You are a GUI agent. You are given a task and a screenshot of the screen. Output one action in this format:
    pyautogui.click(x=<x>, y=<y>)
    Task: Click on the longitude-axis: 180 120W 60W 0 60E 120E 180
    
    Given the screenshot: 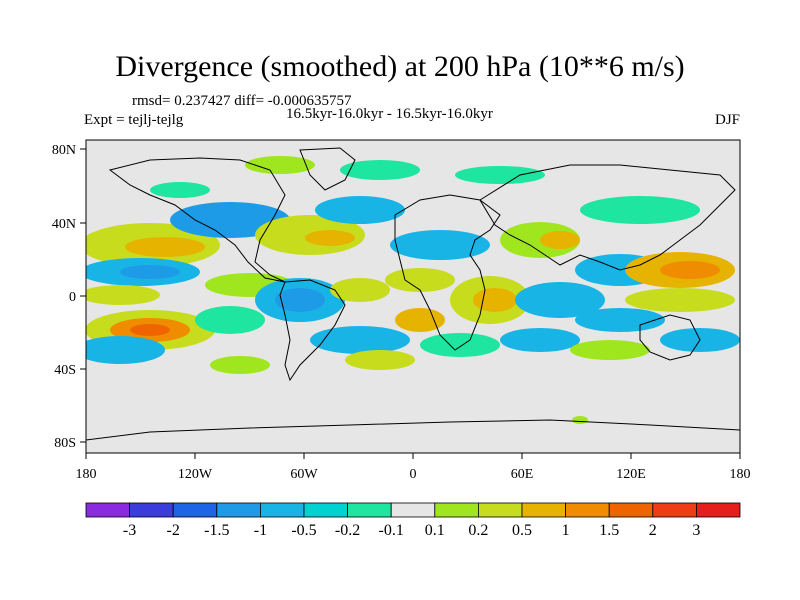 What is the action you would take?
    pyautogui.click(x=413, y=467)
    